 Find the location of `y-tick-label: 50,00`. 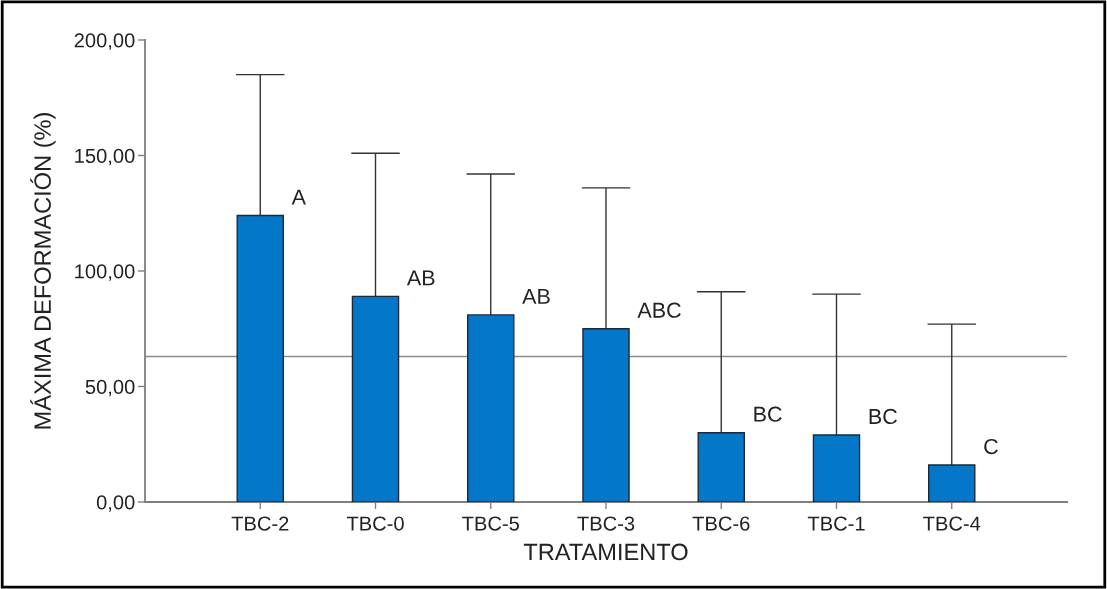

y-tick-label: 50,00 is located at coordinates (110, 388).